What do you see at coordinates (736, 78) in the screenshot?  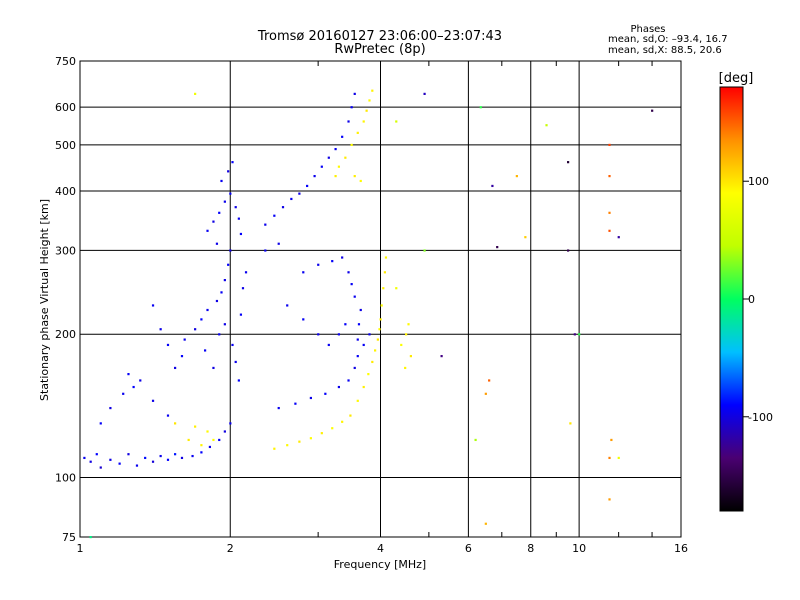 I see `colorbar-label: [deg]` at bounding box center [736, 78].